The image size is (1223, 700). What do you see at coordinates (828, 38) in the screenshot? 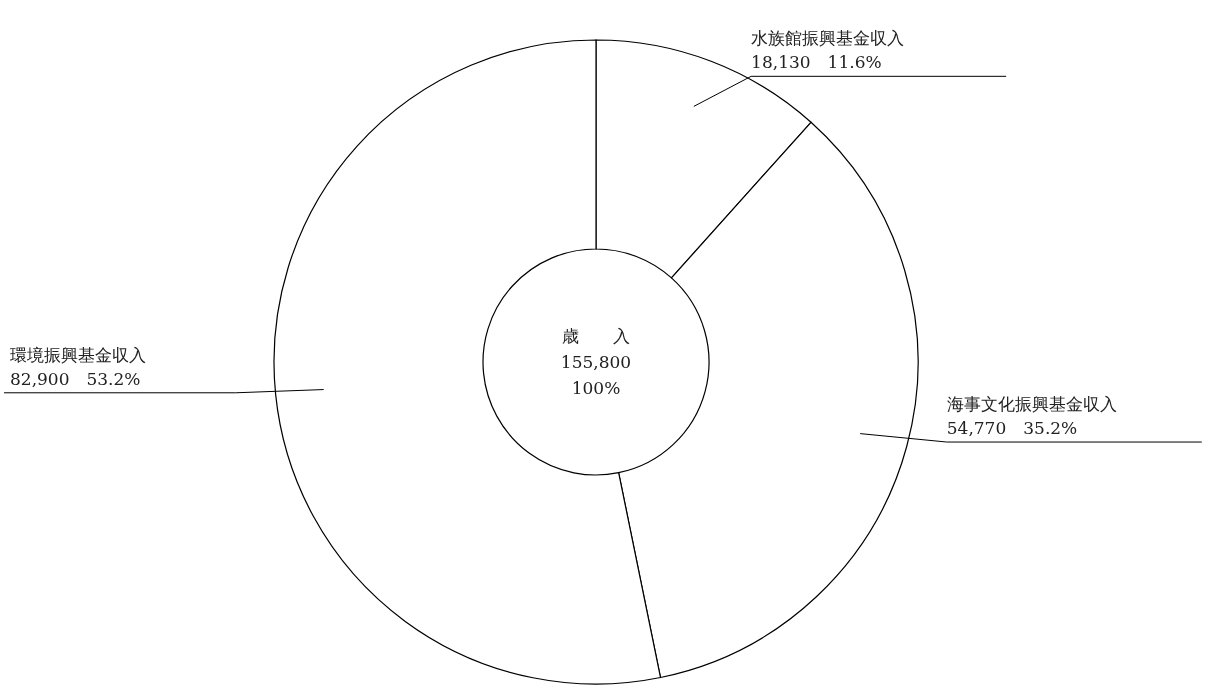
I see `slice-label: 水族館振興基金収入` at bounding box center [828, 38].